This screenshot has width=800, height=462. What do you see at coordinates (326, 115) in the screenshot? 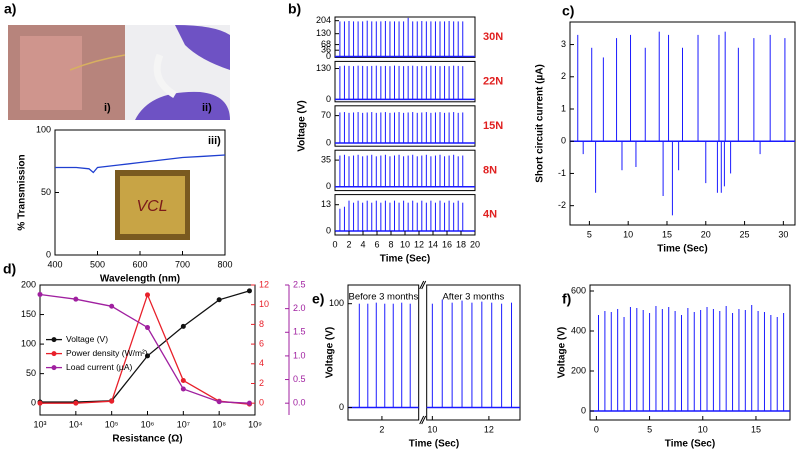
I see `y-tick-label: 70` at bounding box center [326, 115].